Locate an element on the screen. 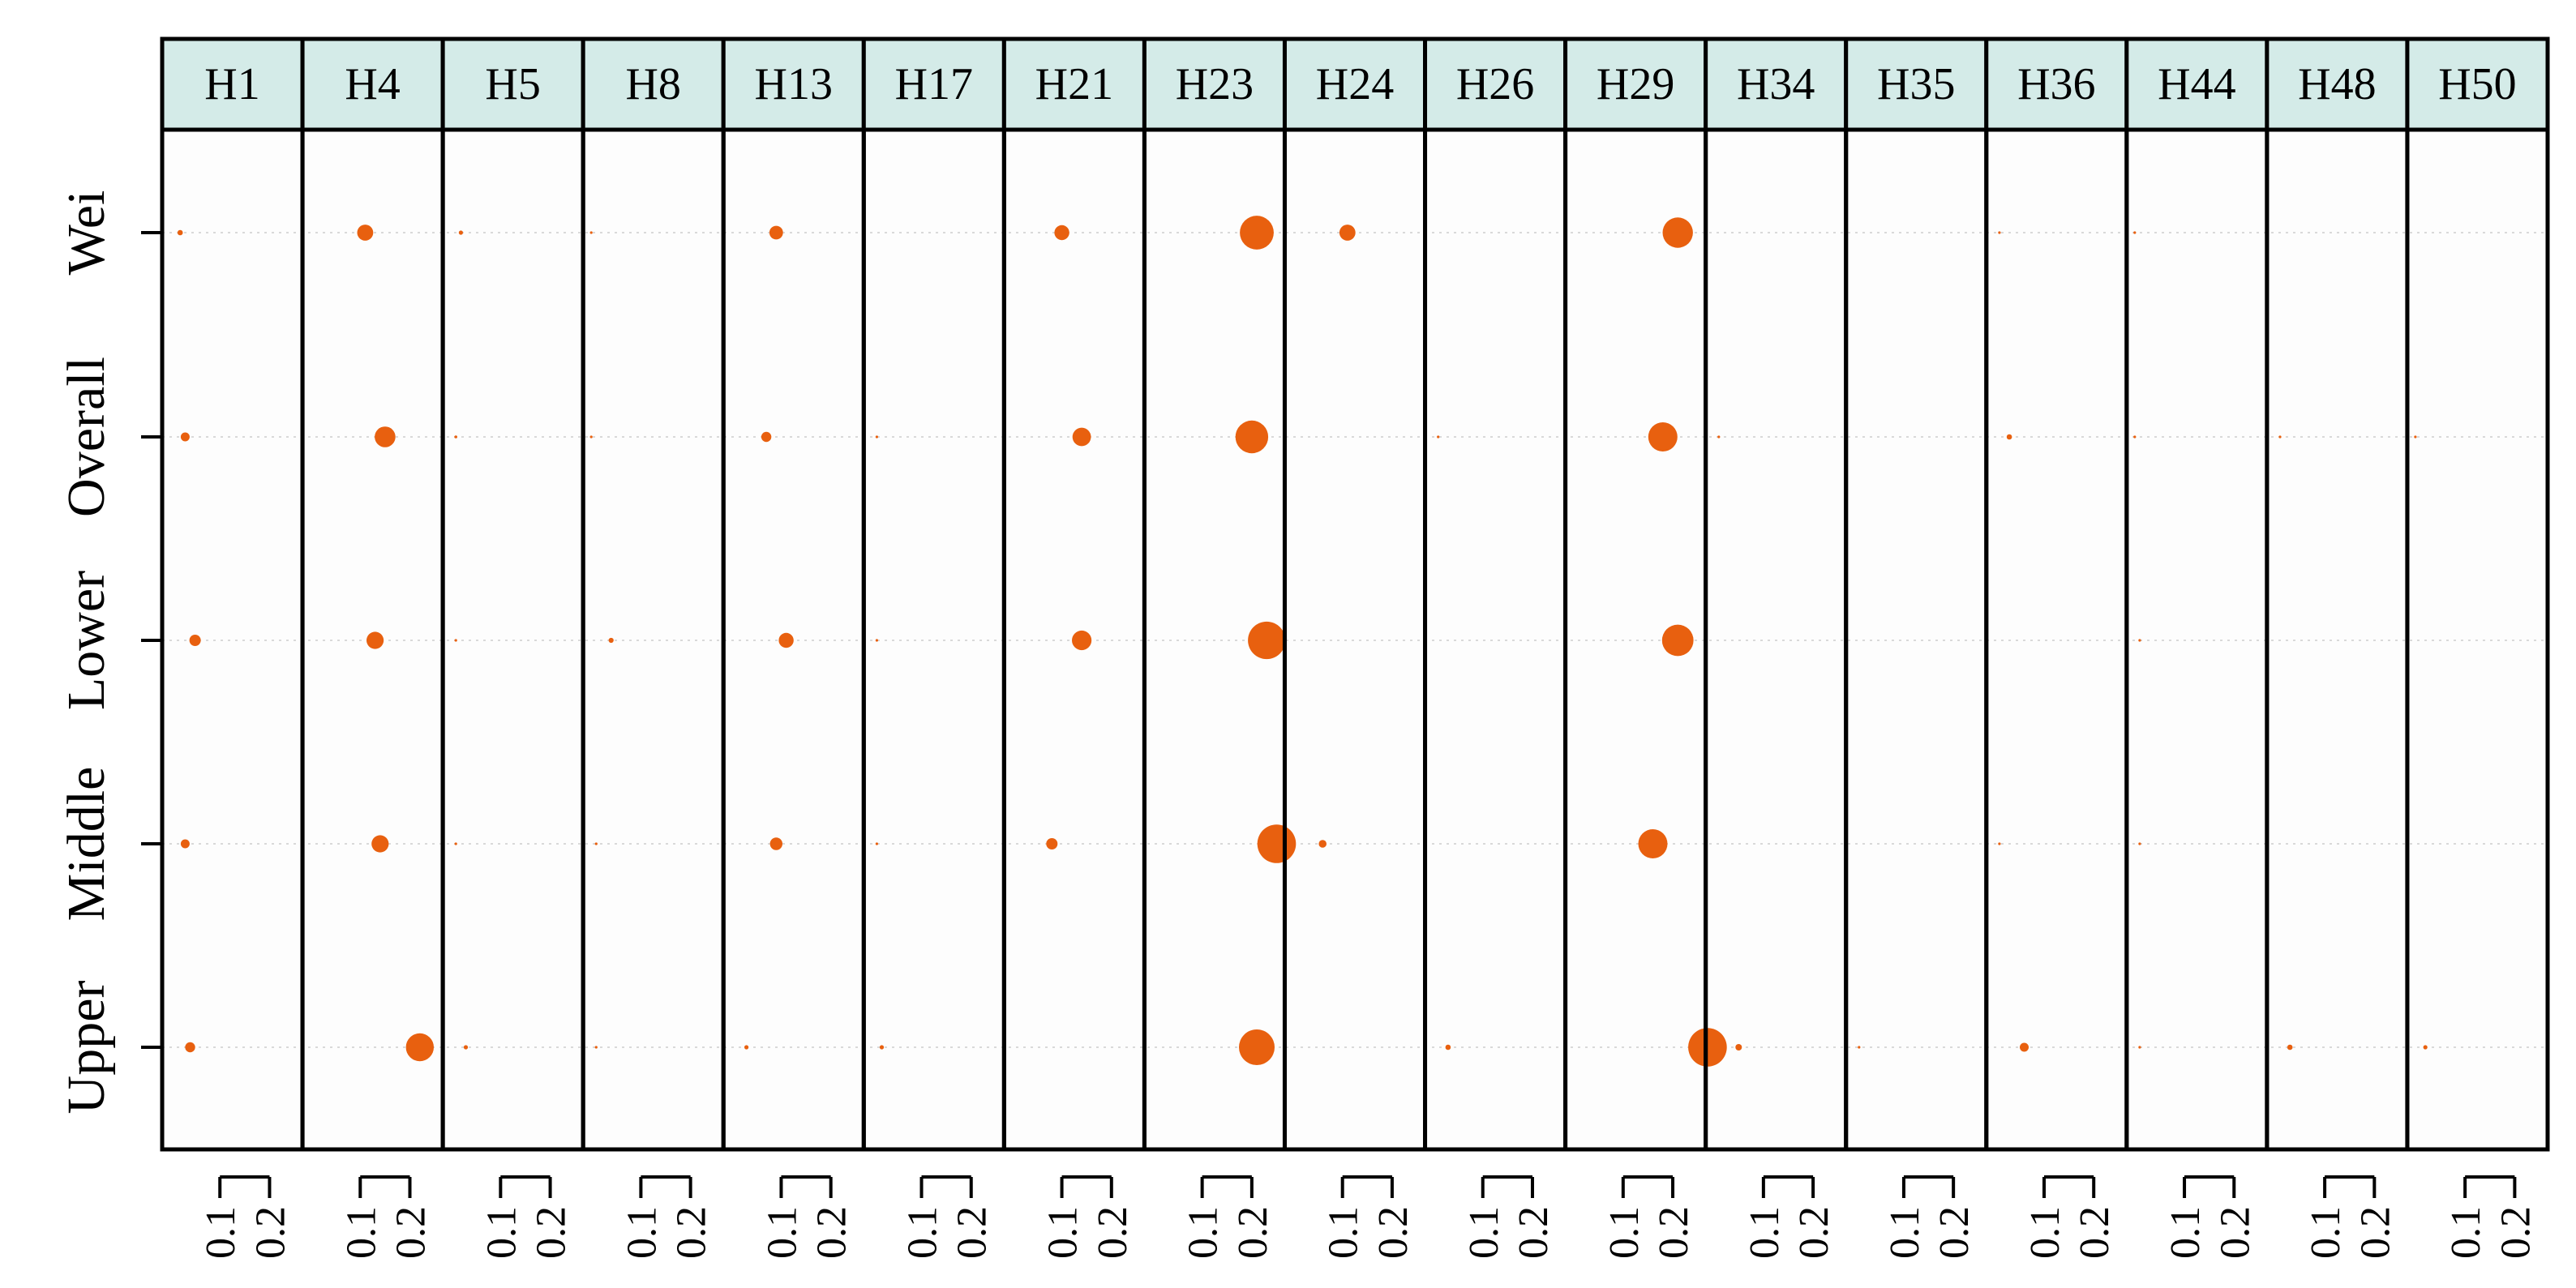  panel-strip-label: H29 is located at coordinates (1635, 84).